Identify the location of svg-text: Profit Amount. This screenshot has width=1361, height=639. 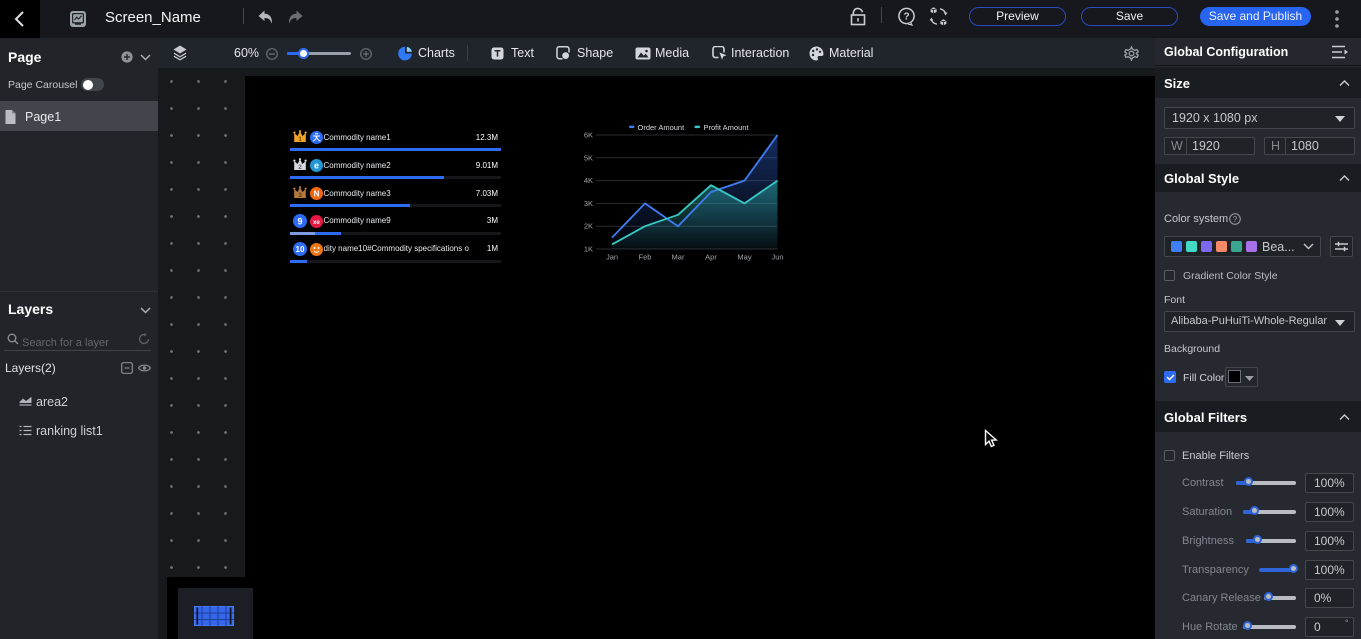
(727, 127).